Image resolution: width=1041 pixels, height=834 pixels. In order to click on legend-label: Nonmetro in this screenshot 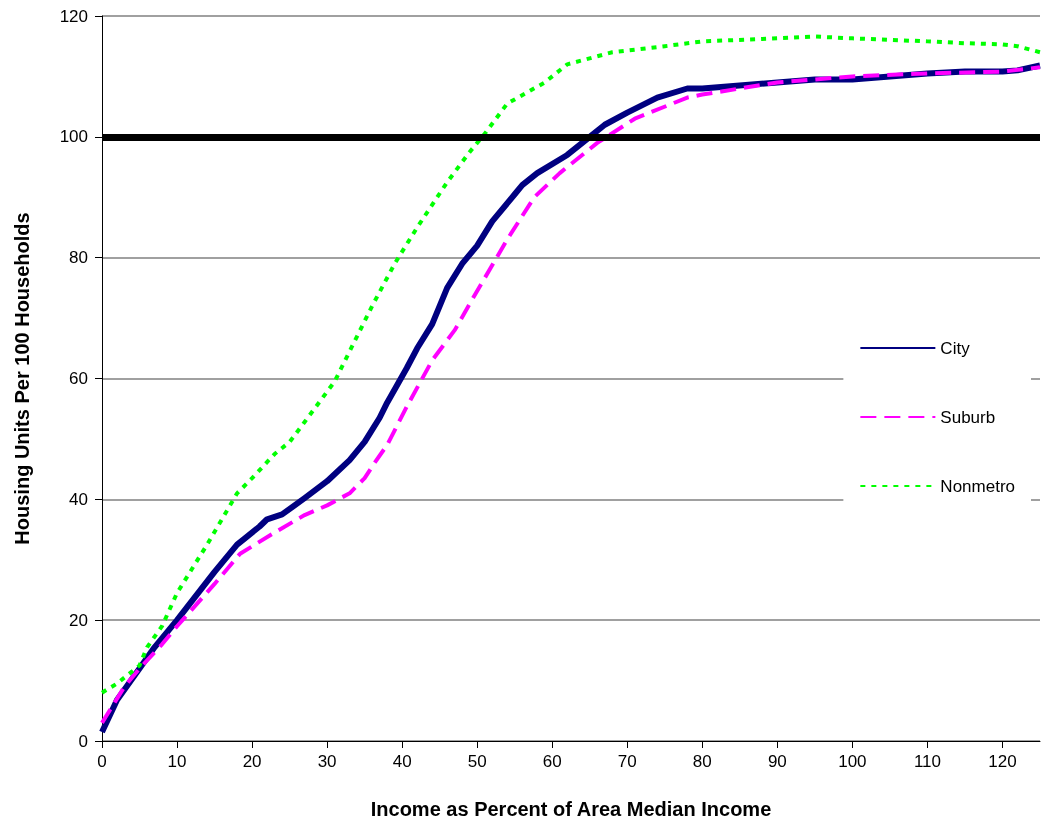, I will do `click(977, 486)`.